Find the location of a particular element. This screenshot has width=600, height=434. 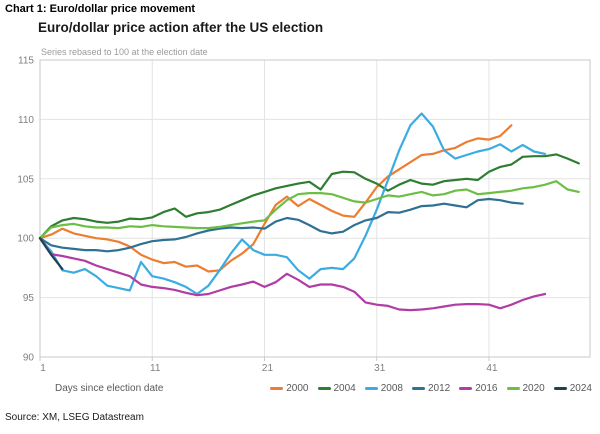

y-tick-label: 90 is located at coordinates (29, 358).